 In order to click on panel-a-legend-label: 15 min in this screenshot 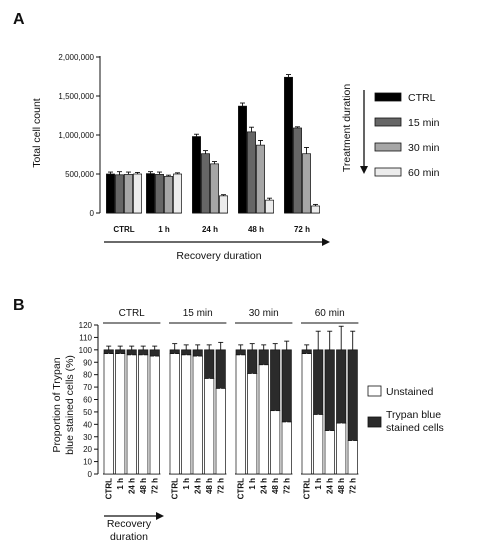, I will do `click(424, 123)`.